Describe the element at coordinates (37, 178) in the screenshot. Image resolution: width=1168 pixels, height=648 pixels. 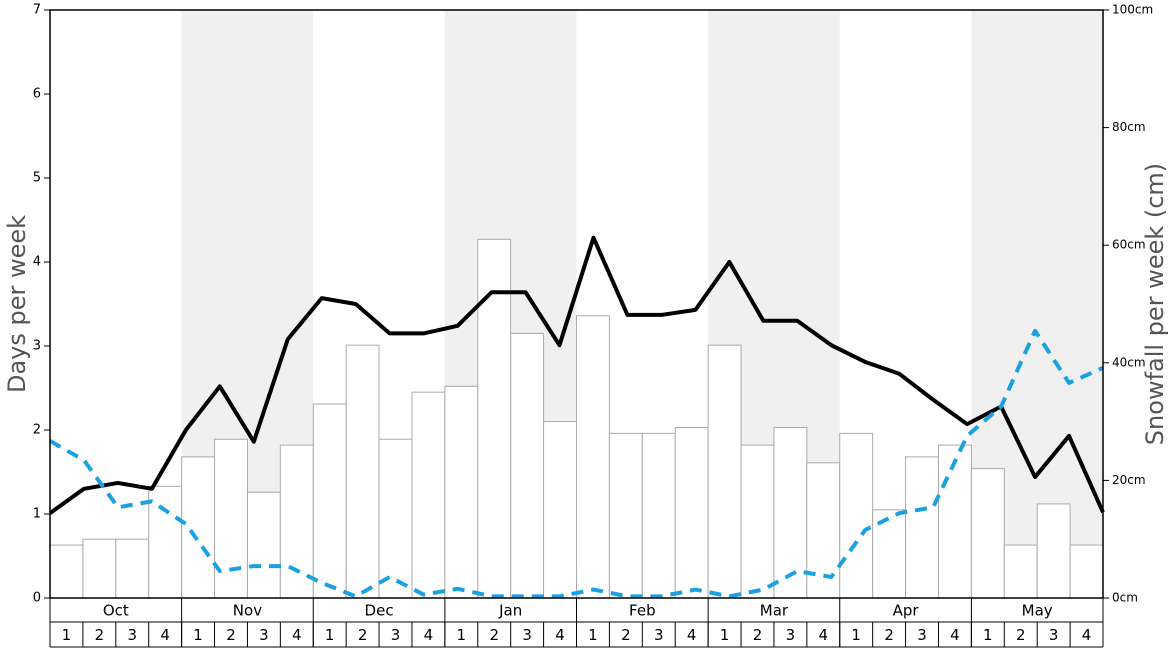
I see `y-tick-label: 5` at that location.